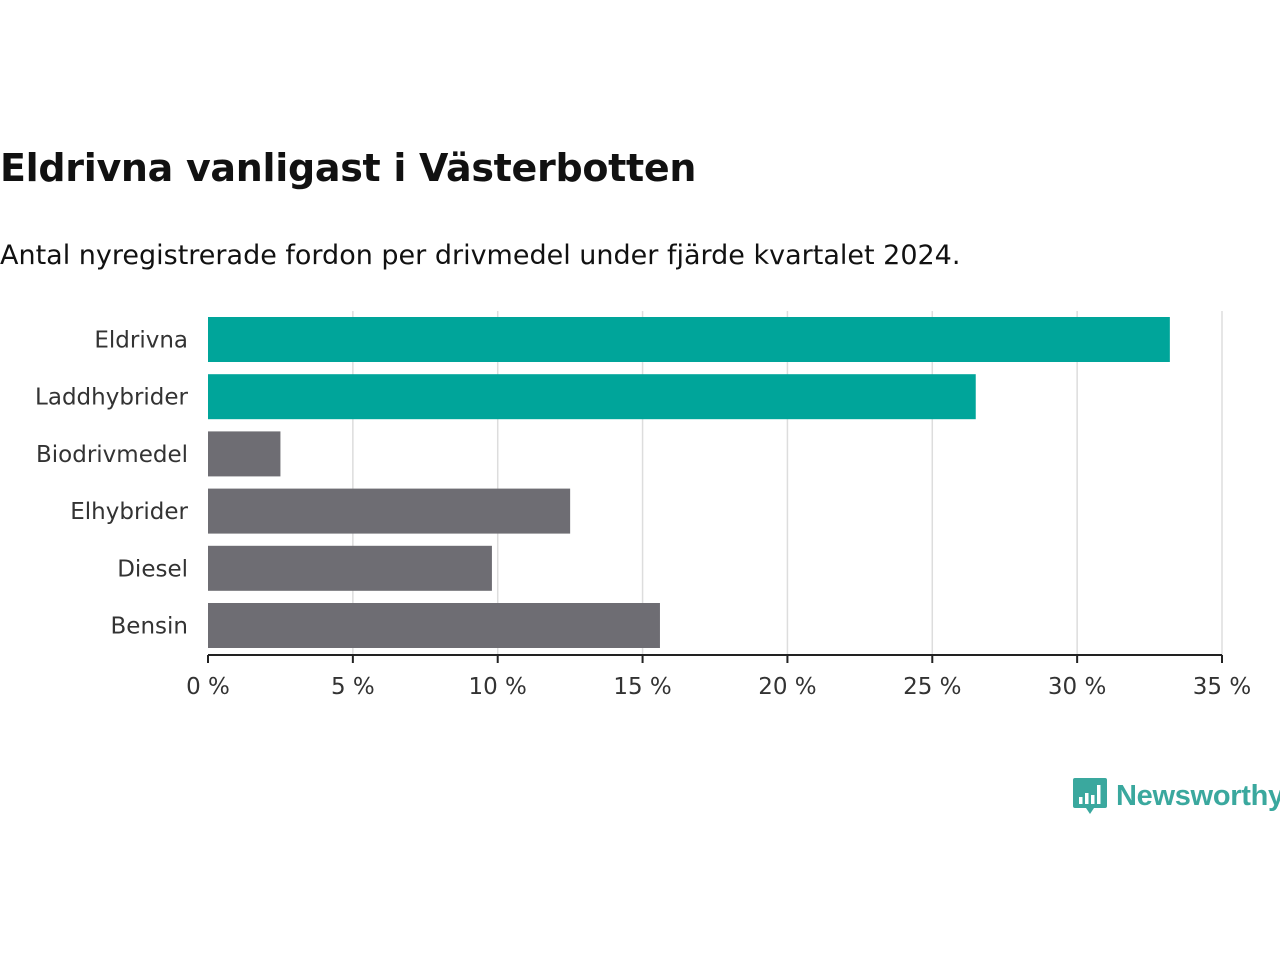  What do you see at coordinates (1090, 796) in the screenshot?
I see `newsworthy-logo-icon` at bounding box center [1090, 796].